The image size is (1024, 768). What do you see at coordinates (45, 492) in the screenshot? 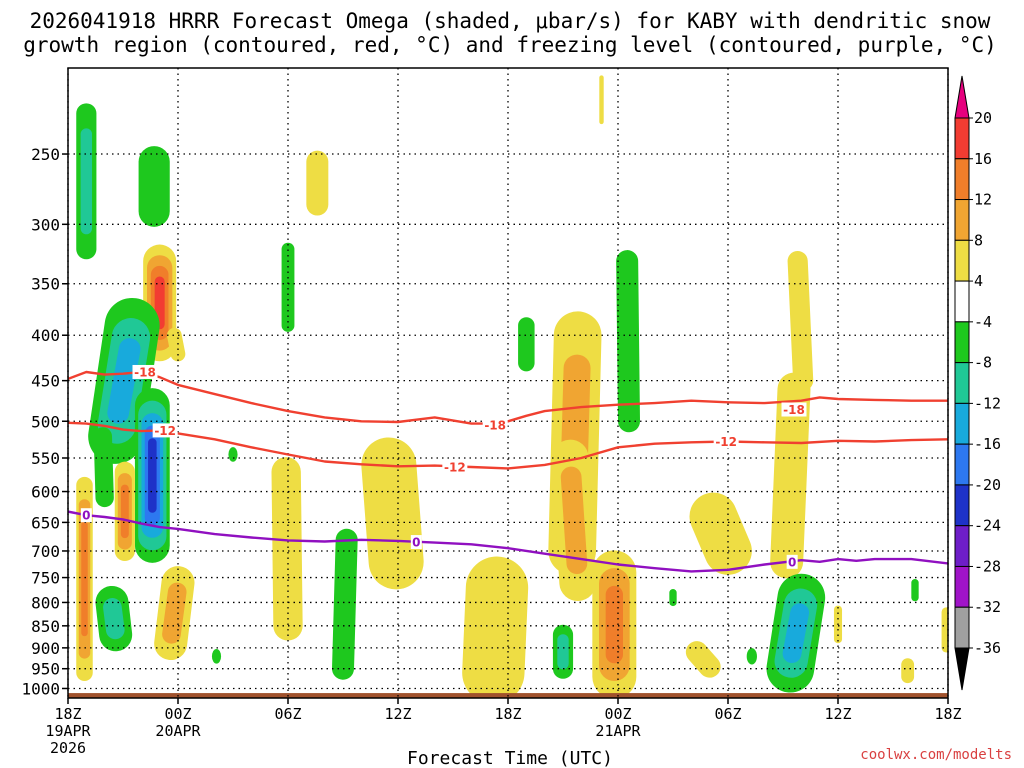
I see `y-tick-label-600: 600` at bounding box center [45, 492].